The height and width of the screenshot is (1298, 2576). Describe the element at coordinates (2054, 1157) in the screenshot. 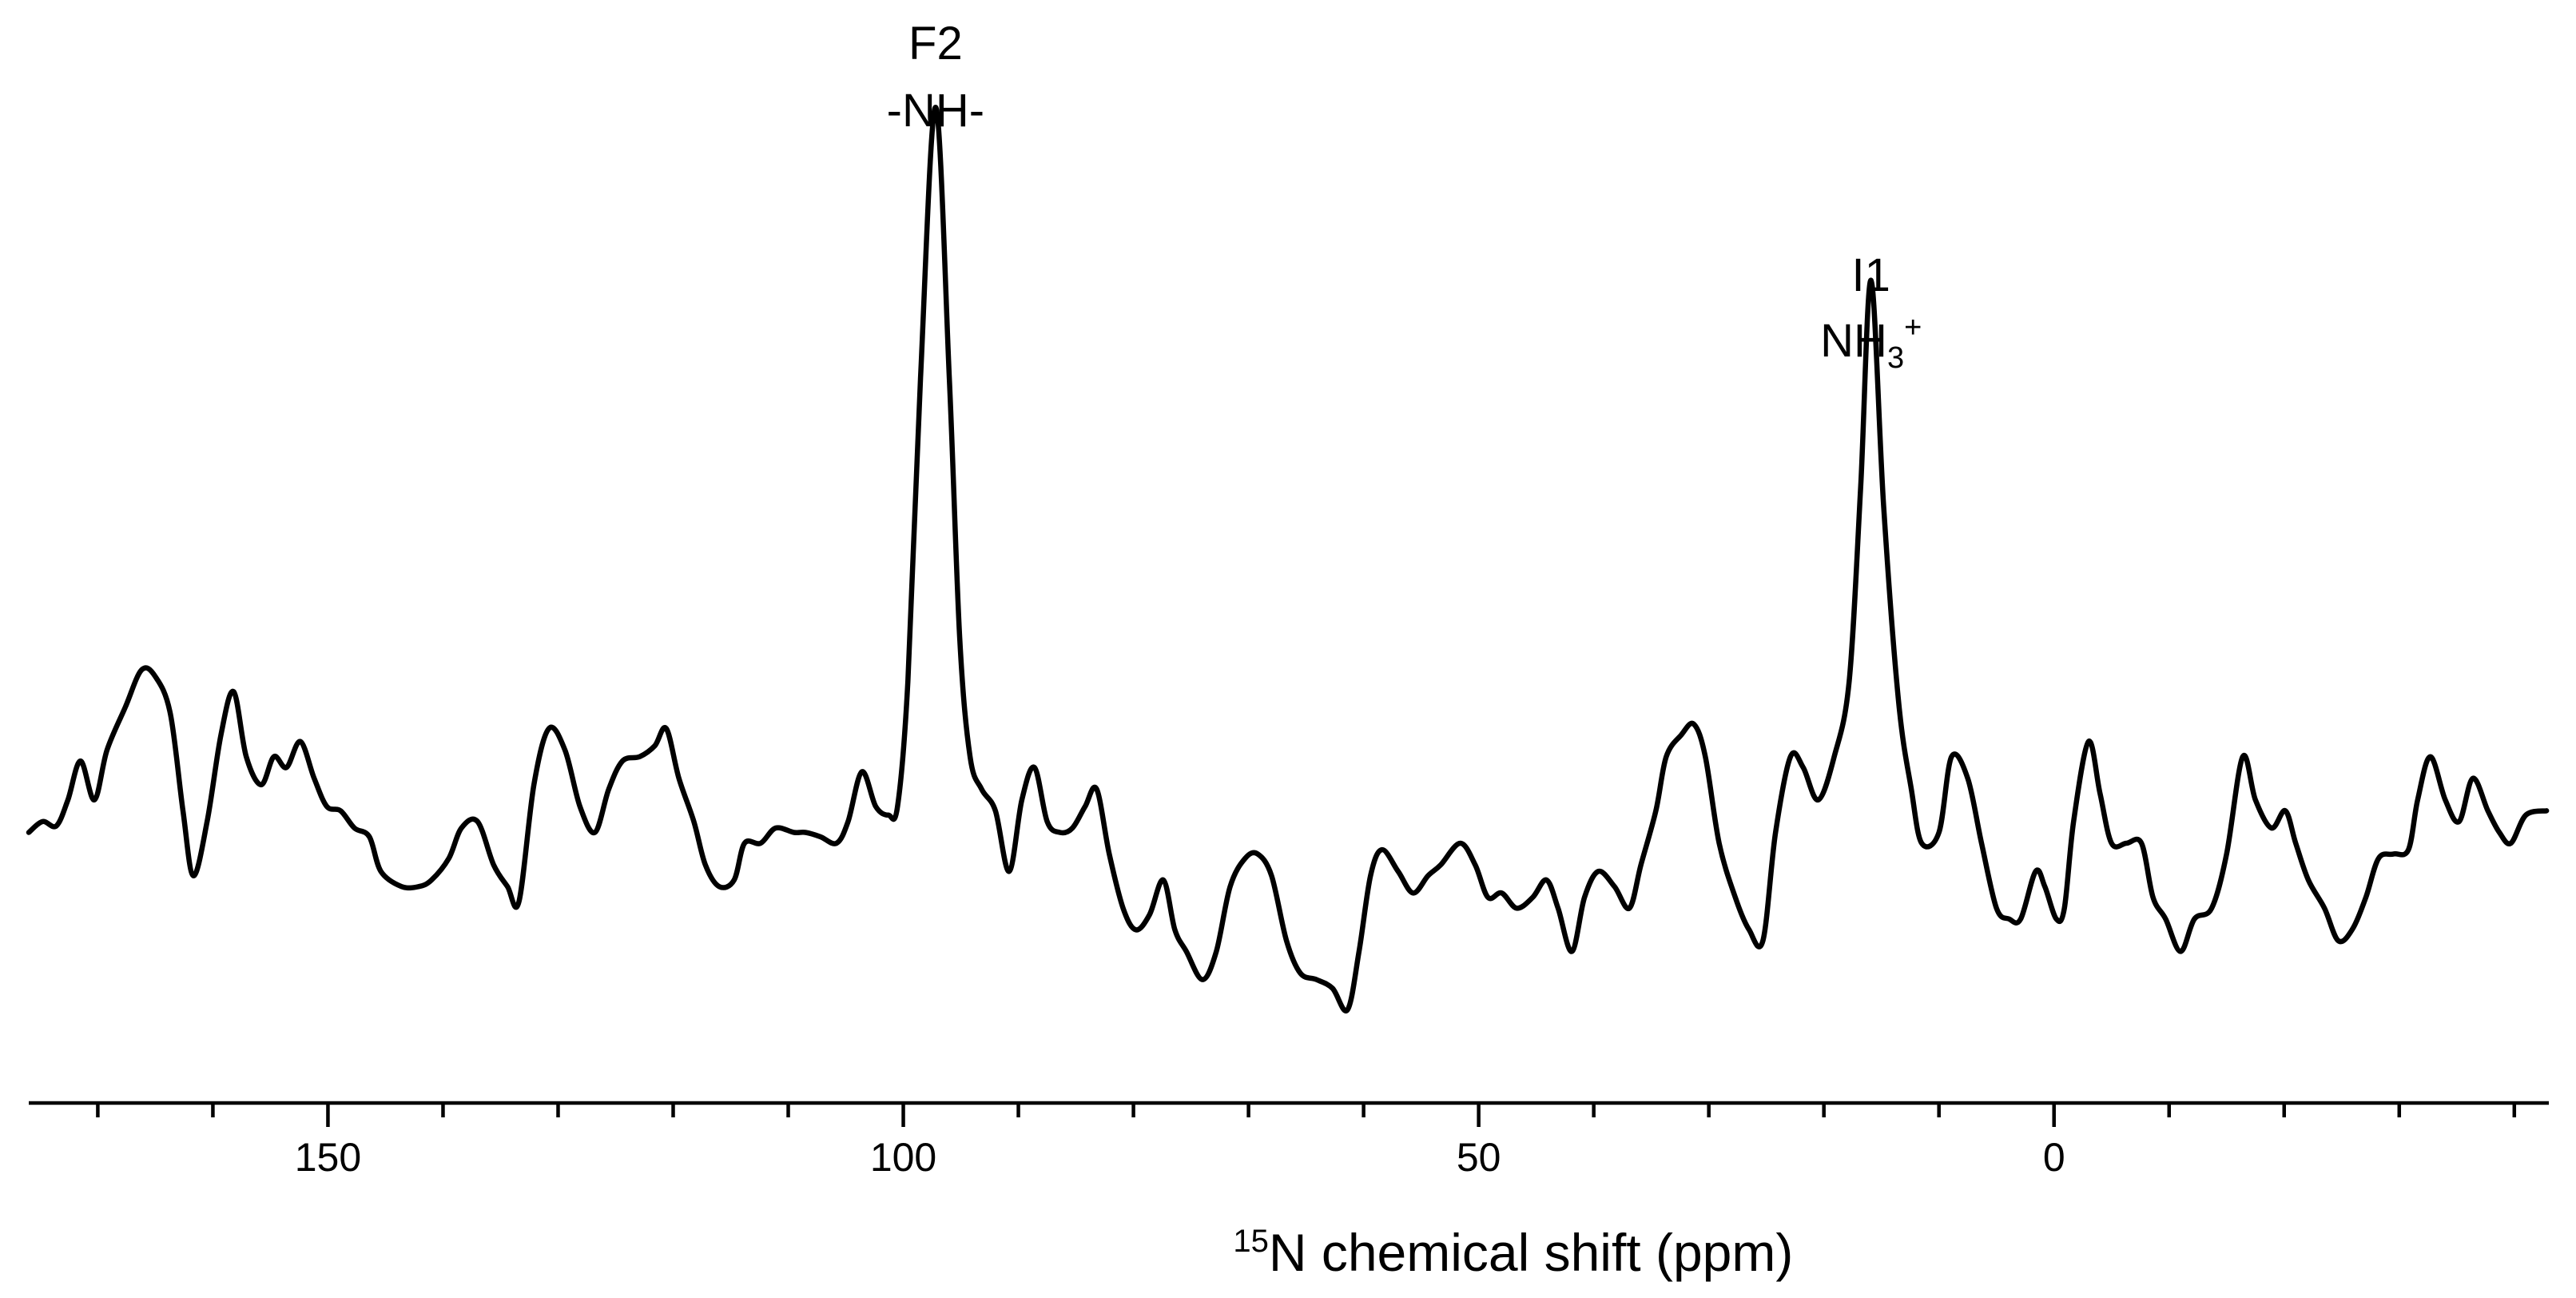

I see `x-tick-label: 0` at that location.